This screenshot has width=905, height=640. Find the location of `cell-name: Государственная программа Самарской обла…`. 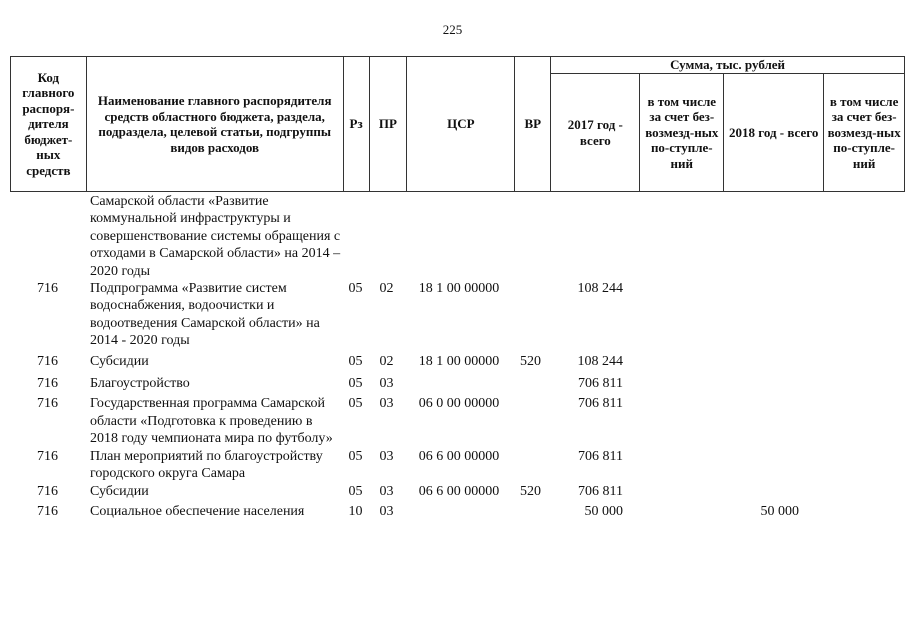

cell-name: Государственная программа Самарской обла… is located at coordinates (211, 421).